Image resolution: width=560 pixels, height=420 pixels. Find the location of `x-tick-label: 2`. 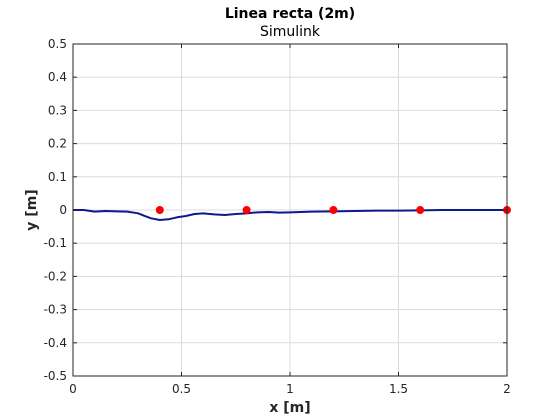

x-tick-label: 2 is located at coordinates (507, 389).